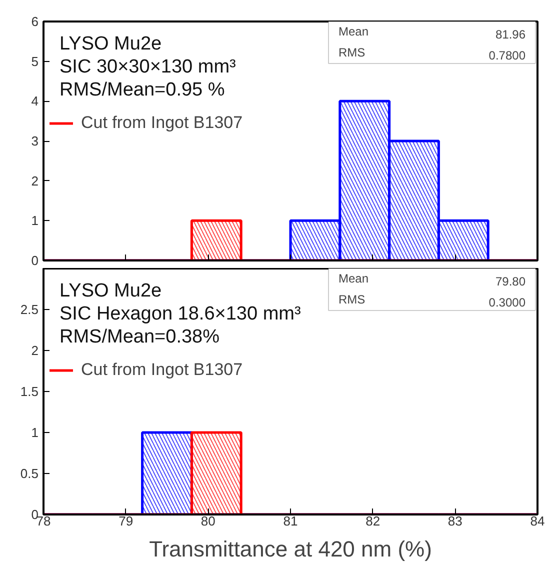  I want to click on y-tick-label: 4, so click(35, 101).